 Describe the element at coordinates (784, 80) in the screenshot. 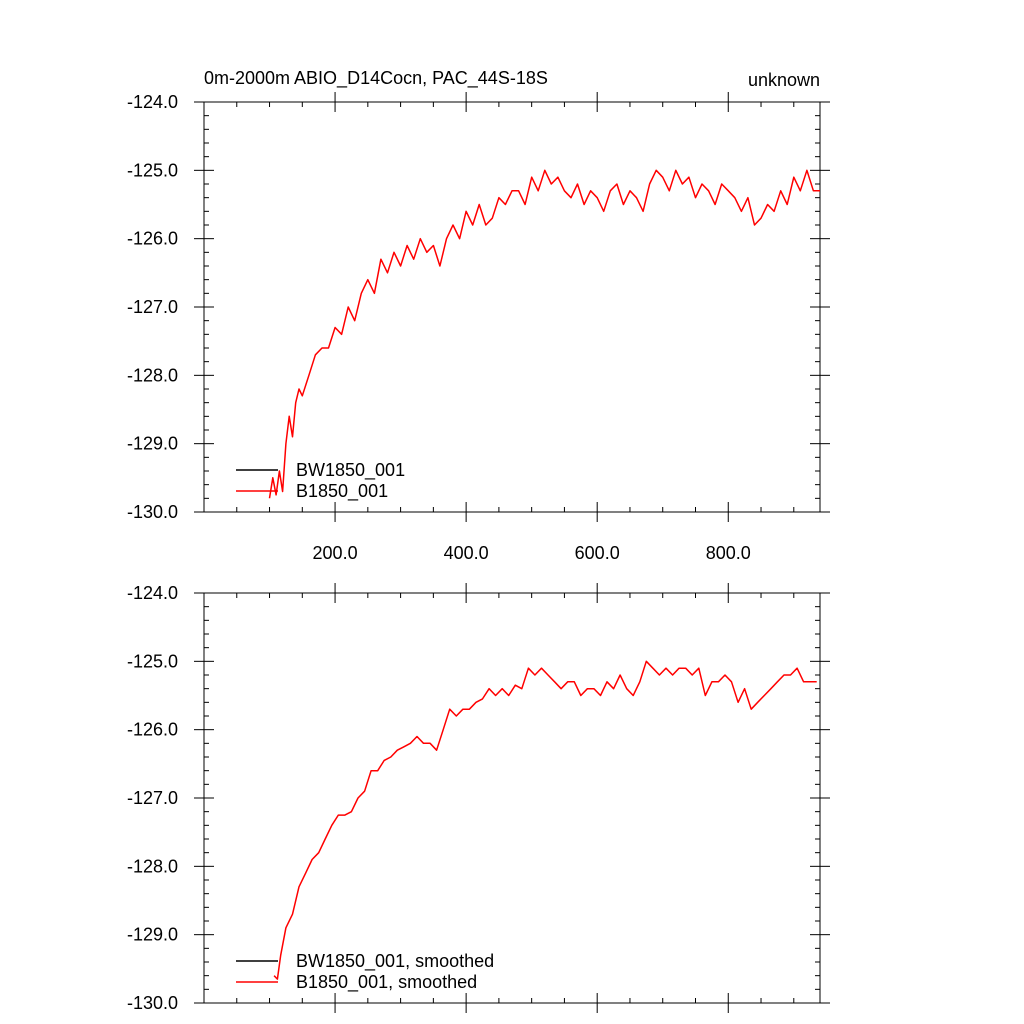

I see `chart-subtitle-right: unknown` at that location.